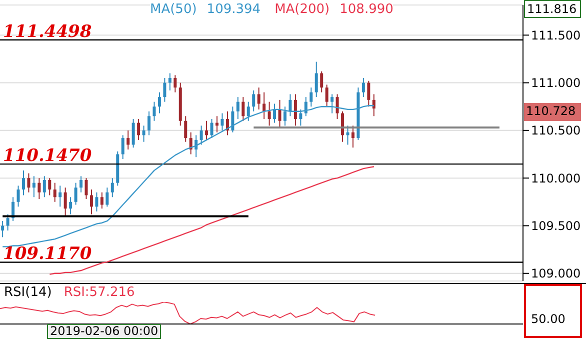 The image size is (586, 341). I want to click on ref-line-label: 111.4498, so click(47, 32).